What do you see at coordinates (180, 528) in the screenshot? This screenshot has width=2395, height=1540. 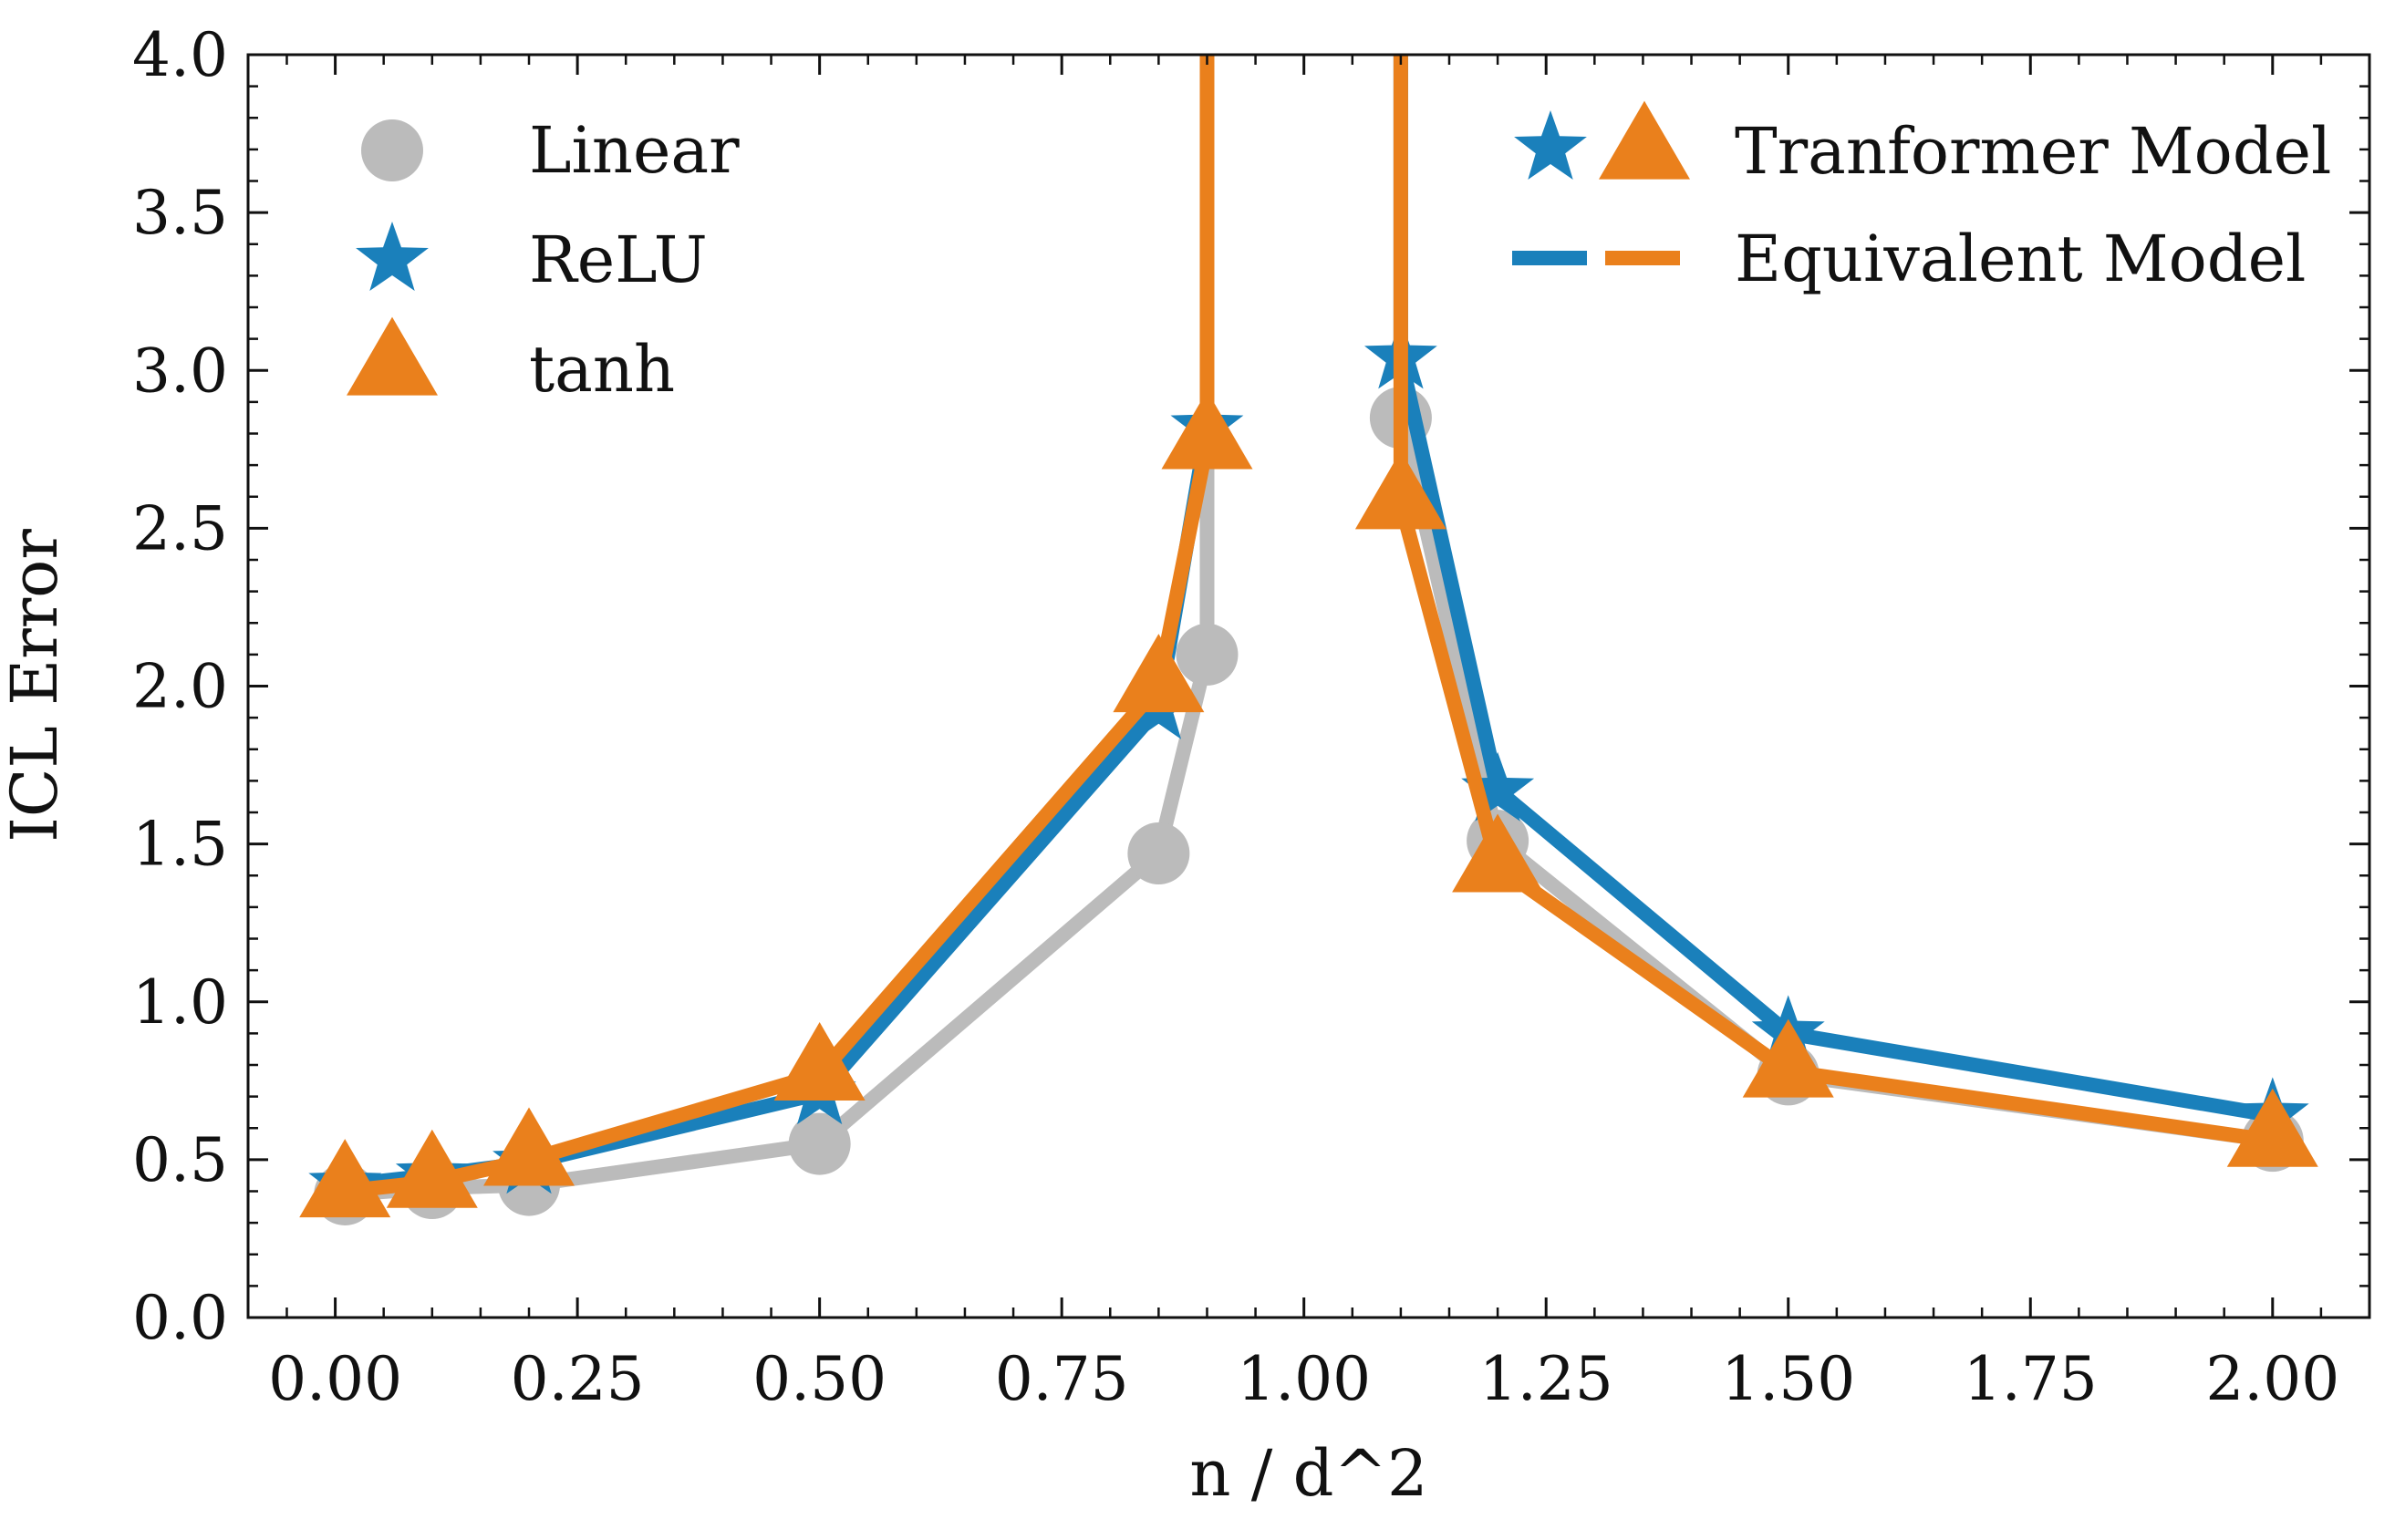 I see `y-tick-label: 2.5` at bounding box center [180, 528].